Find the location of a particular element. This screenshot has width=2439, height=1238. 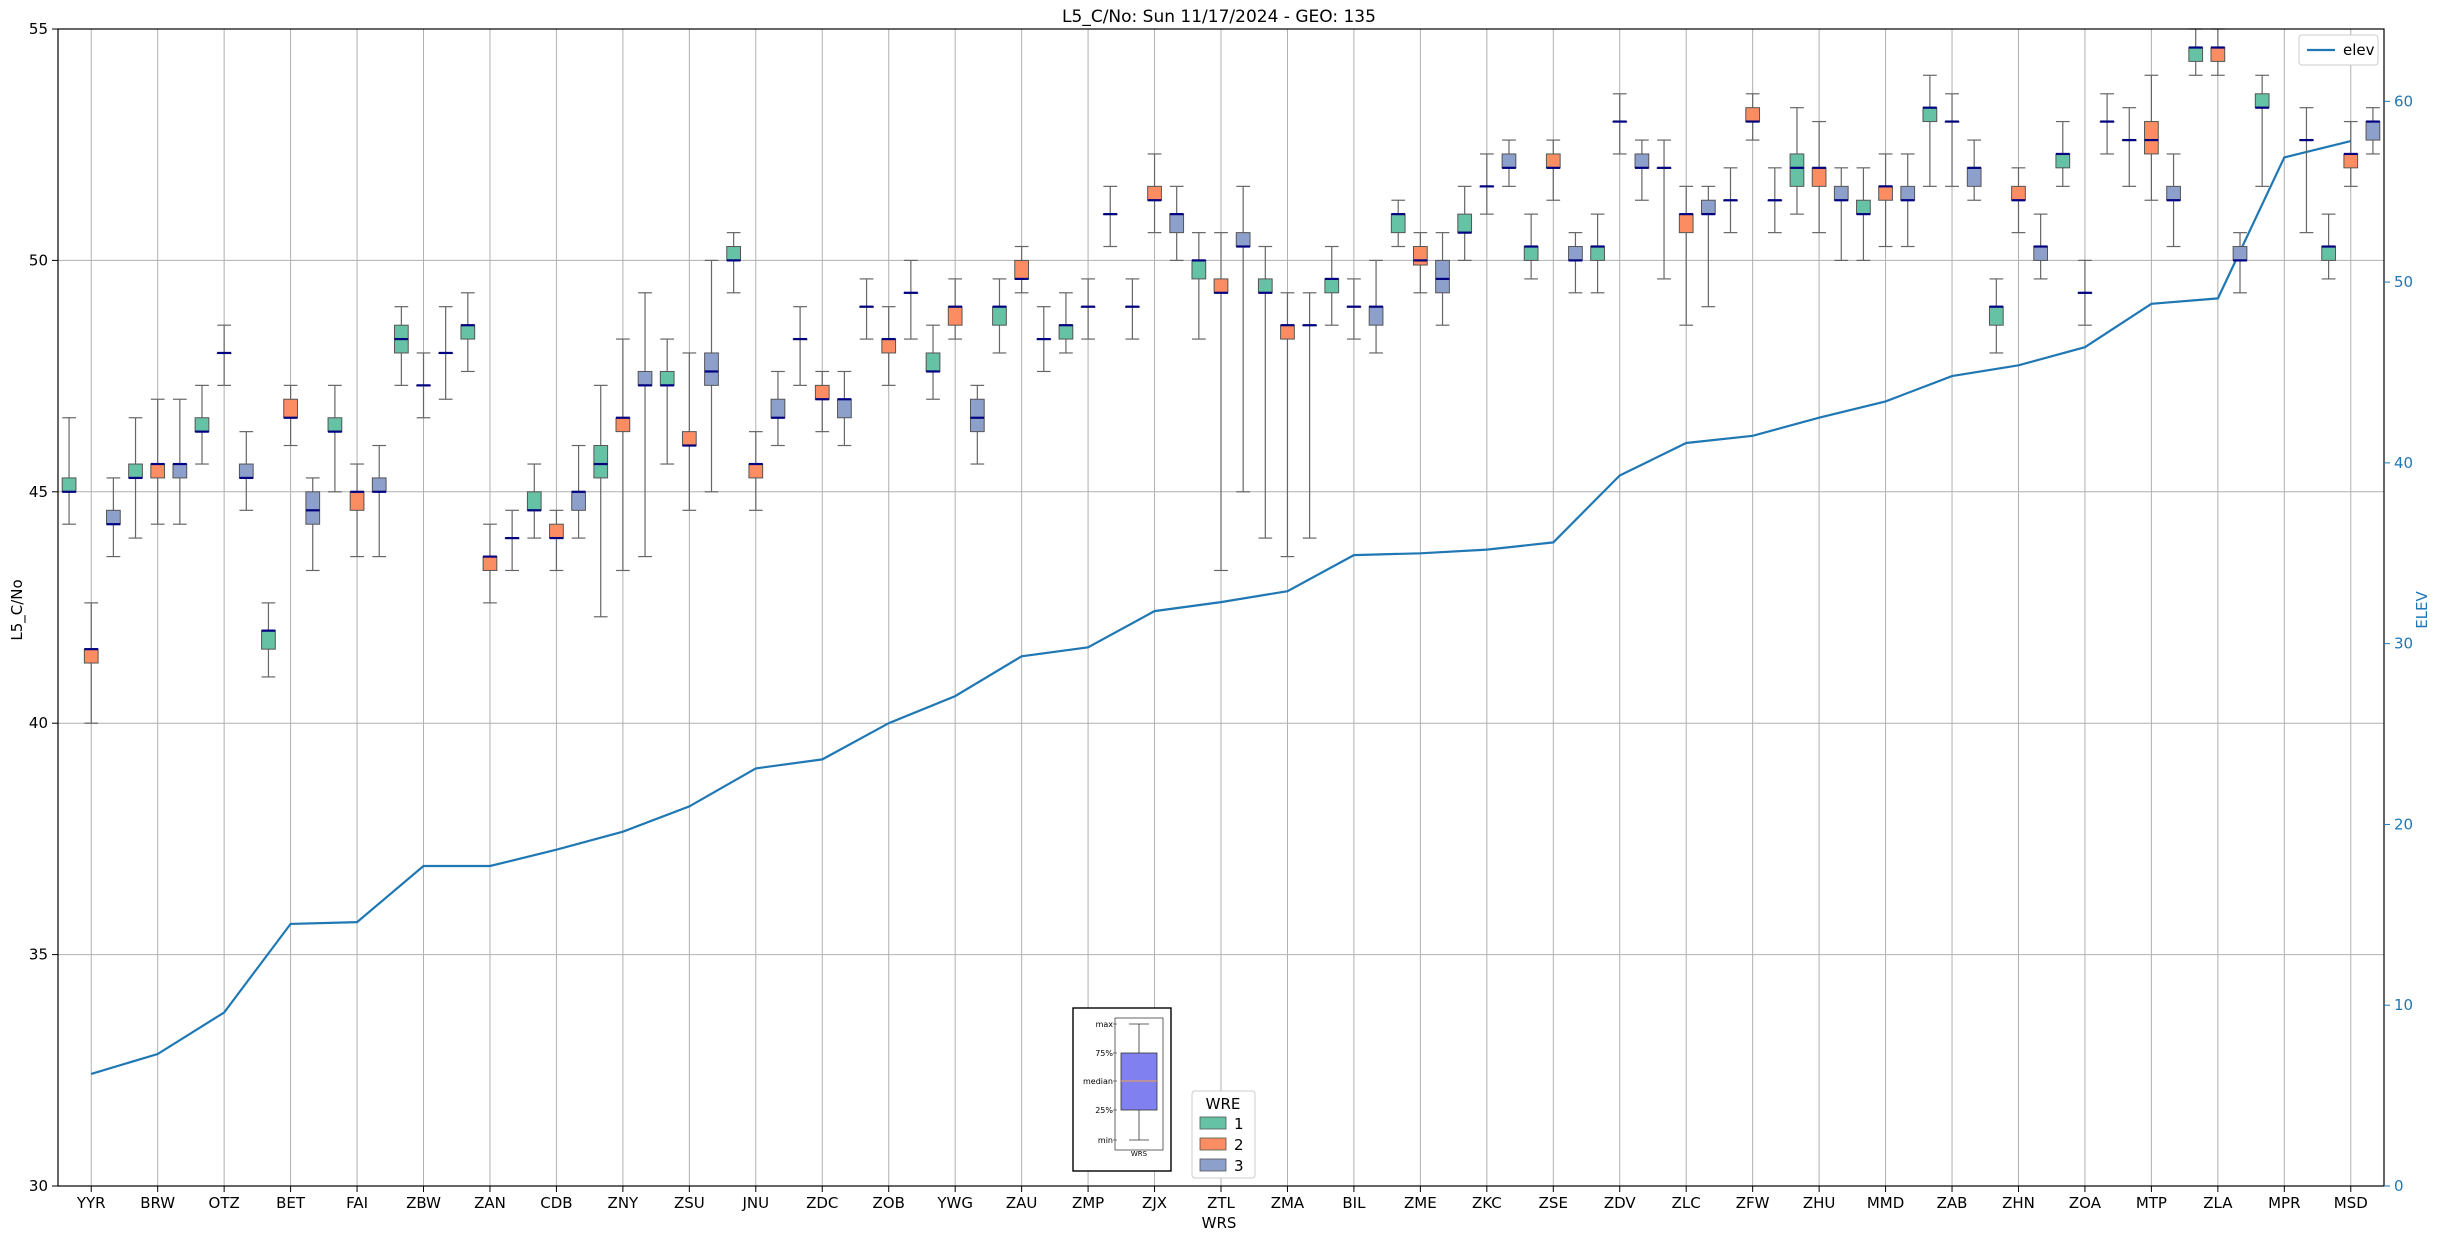

boxkey-label-4: min is located at coordinates (1105, 1140).